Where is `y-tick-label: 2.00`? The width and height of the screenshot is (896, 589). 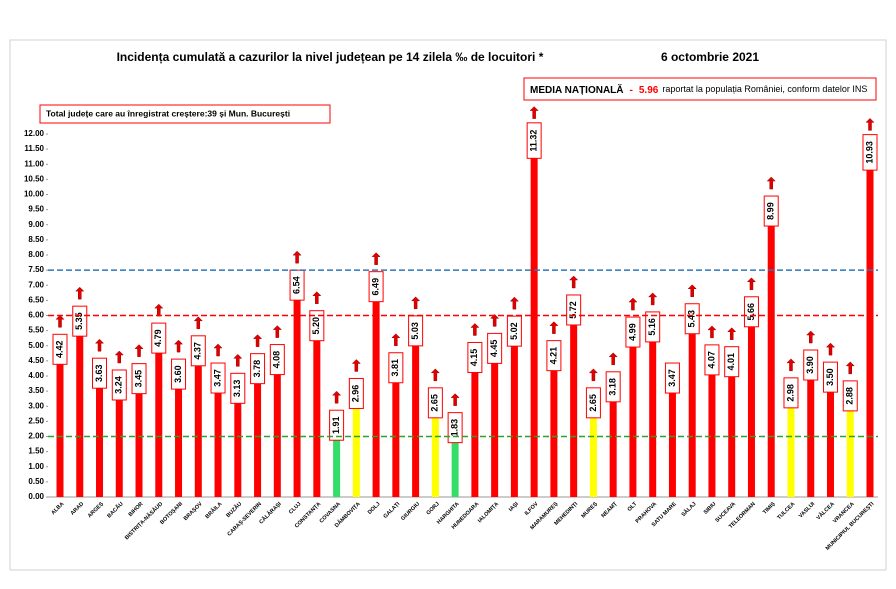 y-tick-label: 2.00 is located at coordinates (36, 436).